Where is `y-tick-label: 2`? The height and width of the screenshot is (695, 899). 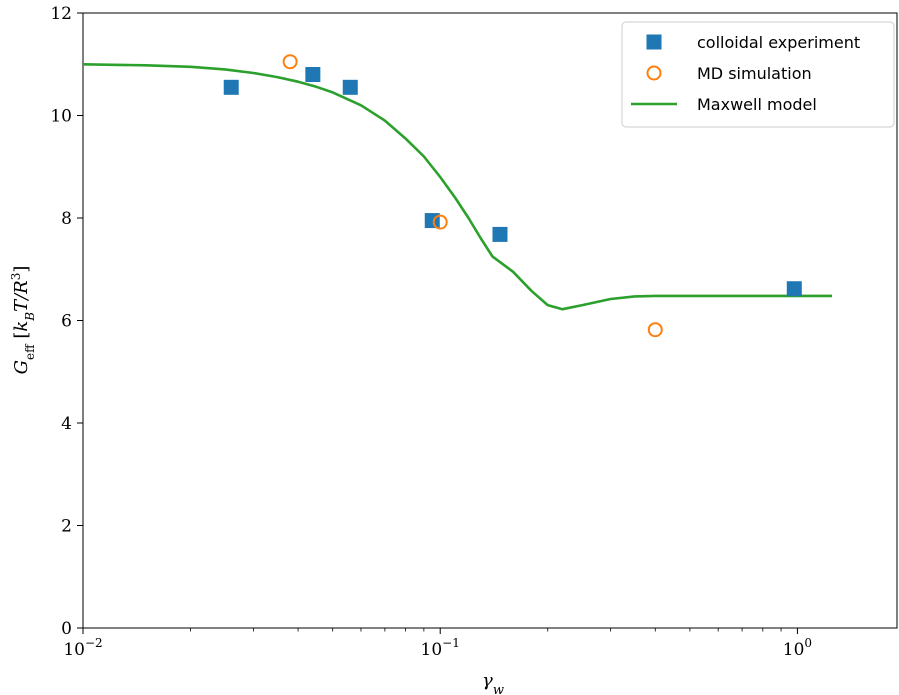
y-tick-label: 2 is located at coordinates (66, 527).